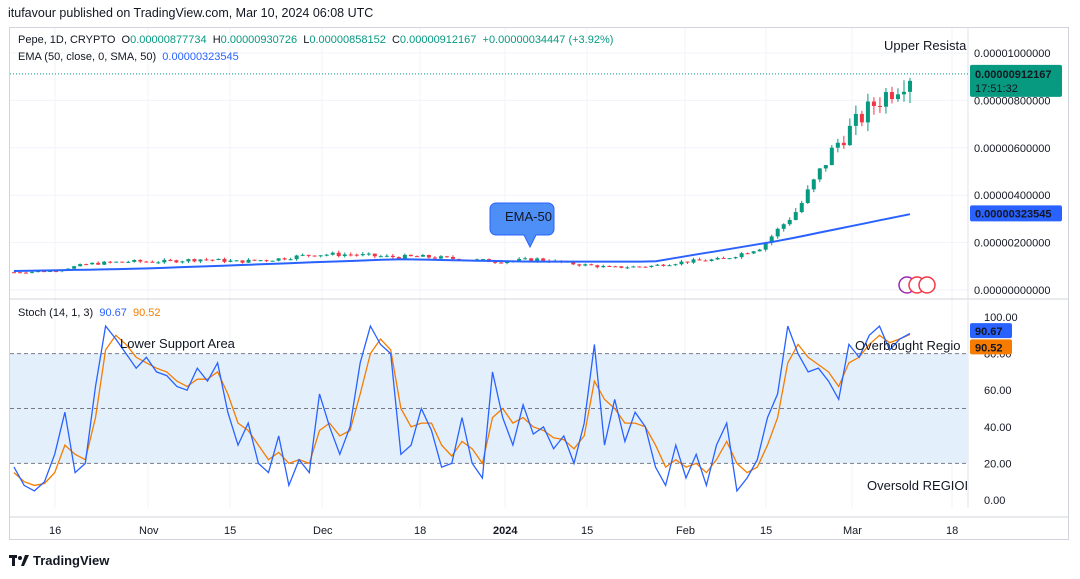 The height and width of the screenshot is (579, 1080). What do you see at coordinates (462, 242) in the screenshot?
I see `ema-line` at bounding box center [462, 242].